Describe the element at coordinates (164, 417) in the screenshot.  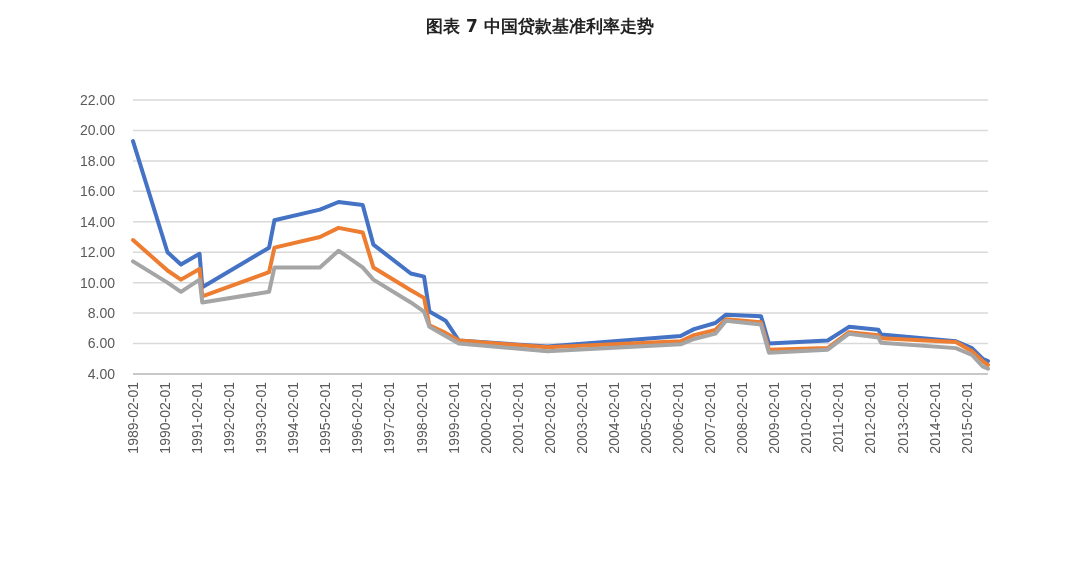
I see `x-tick-label: 1990-02-01` at that location.